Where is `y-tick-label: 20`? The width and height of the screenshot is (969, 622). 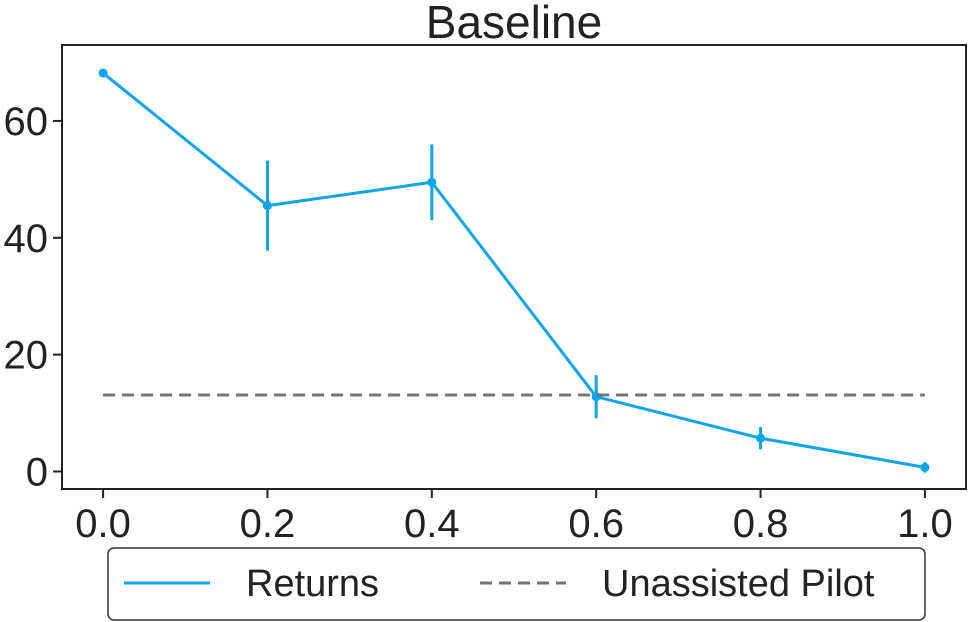
y-tick-label: 20 is located at coordinates (26, 356).